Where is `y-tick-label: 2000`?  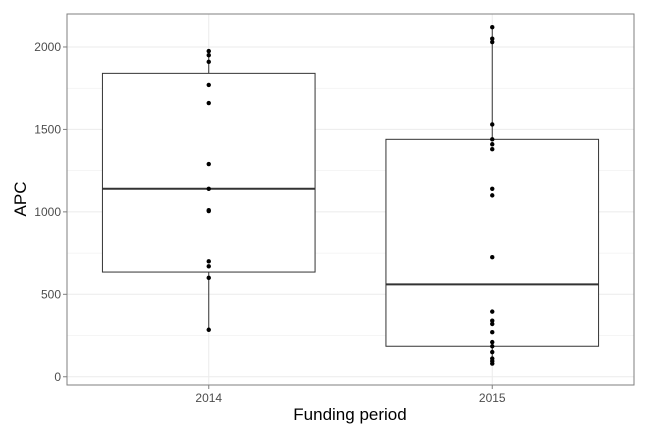 y-tick-label: 2000 is located at coordinates (47, 47).